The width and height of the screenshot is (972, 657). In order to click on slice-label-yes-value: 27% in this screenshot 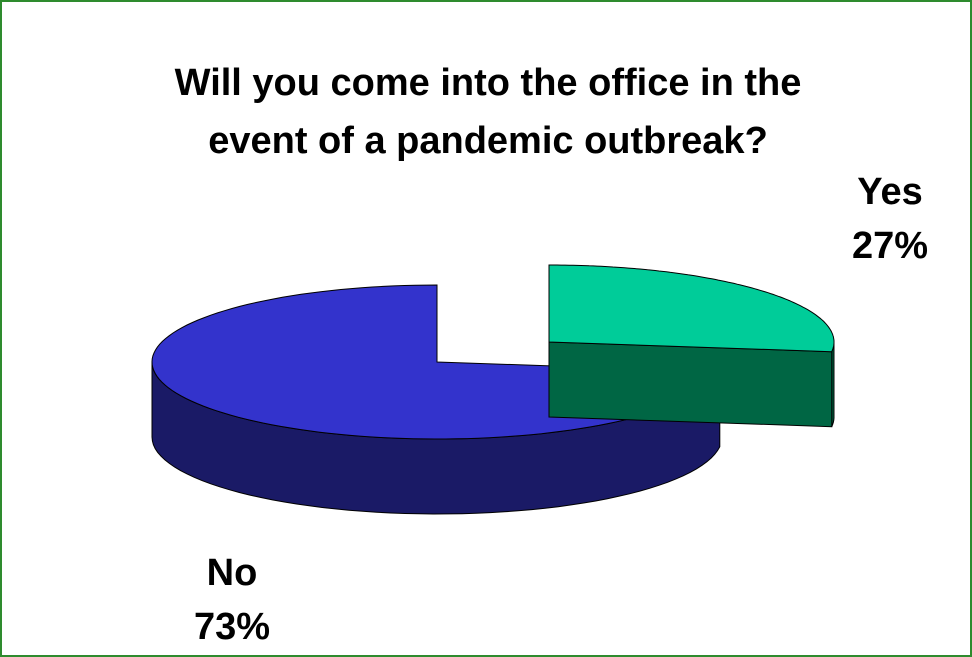, I will do `click(890, 246)`.